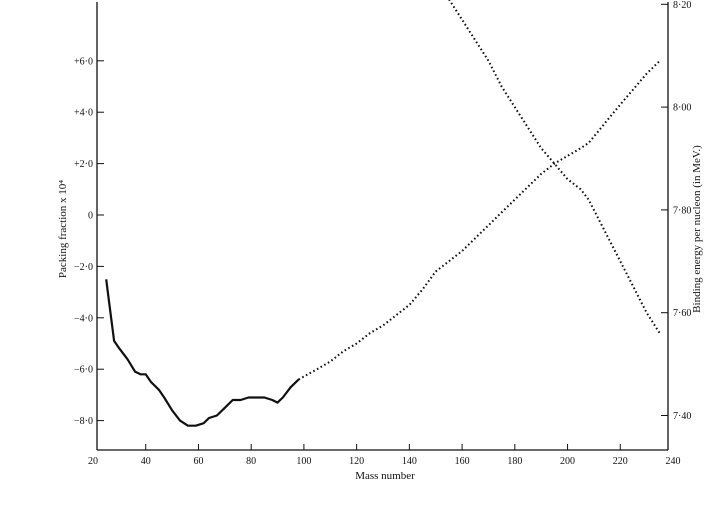 The image size is (708, 530). What do you see at coordinates (83, 164) in the screenshot?
I see `left-tick-label: +2·0` at bounding box center [83, 164].